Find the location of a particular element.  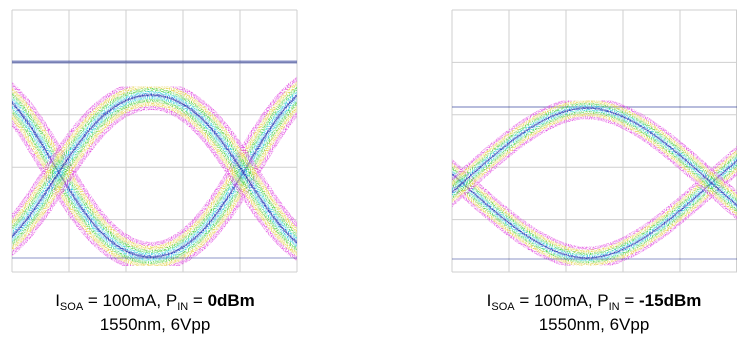

caption-line1: ISOA = 100mA, PIN = 0dBm is located at coordinates (155, 302).